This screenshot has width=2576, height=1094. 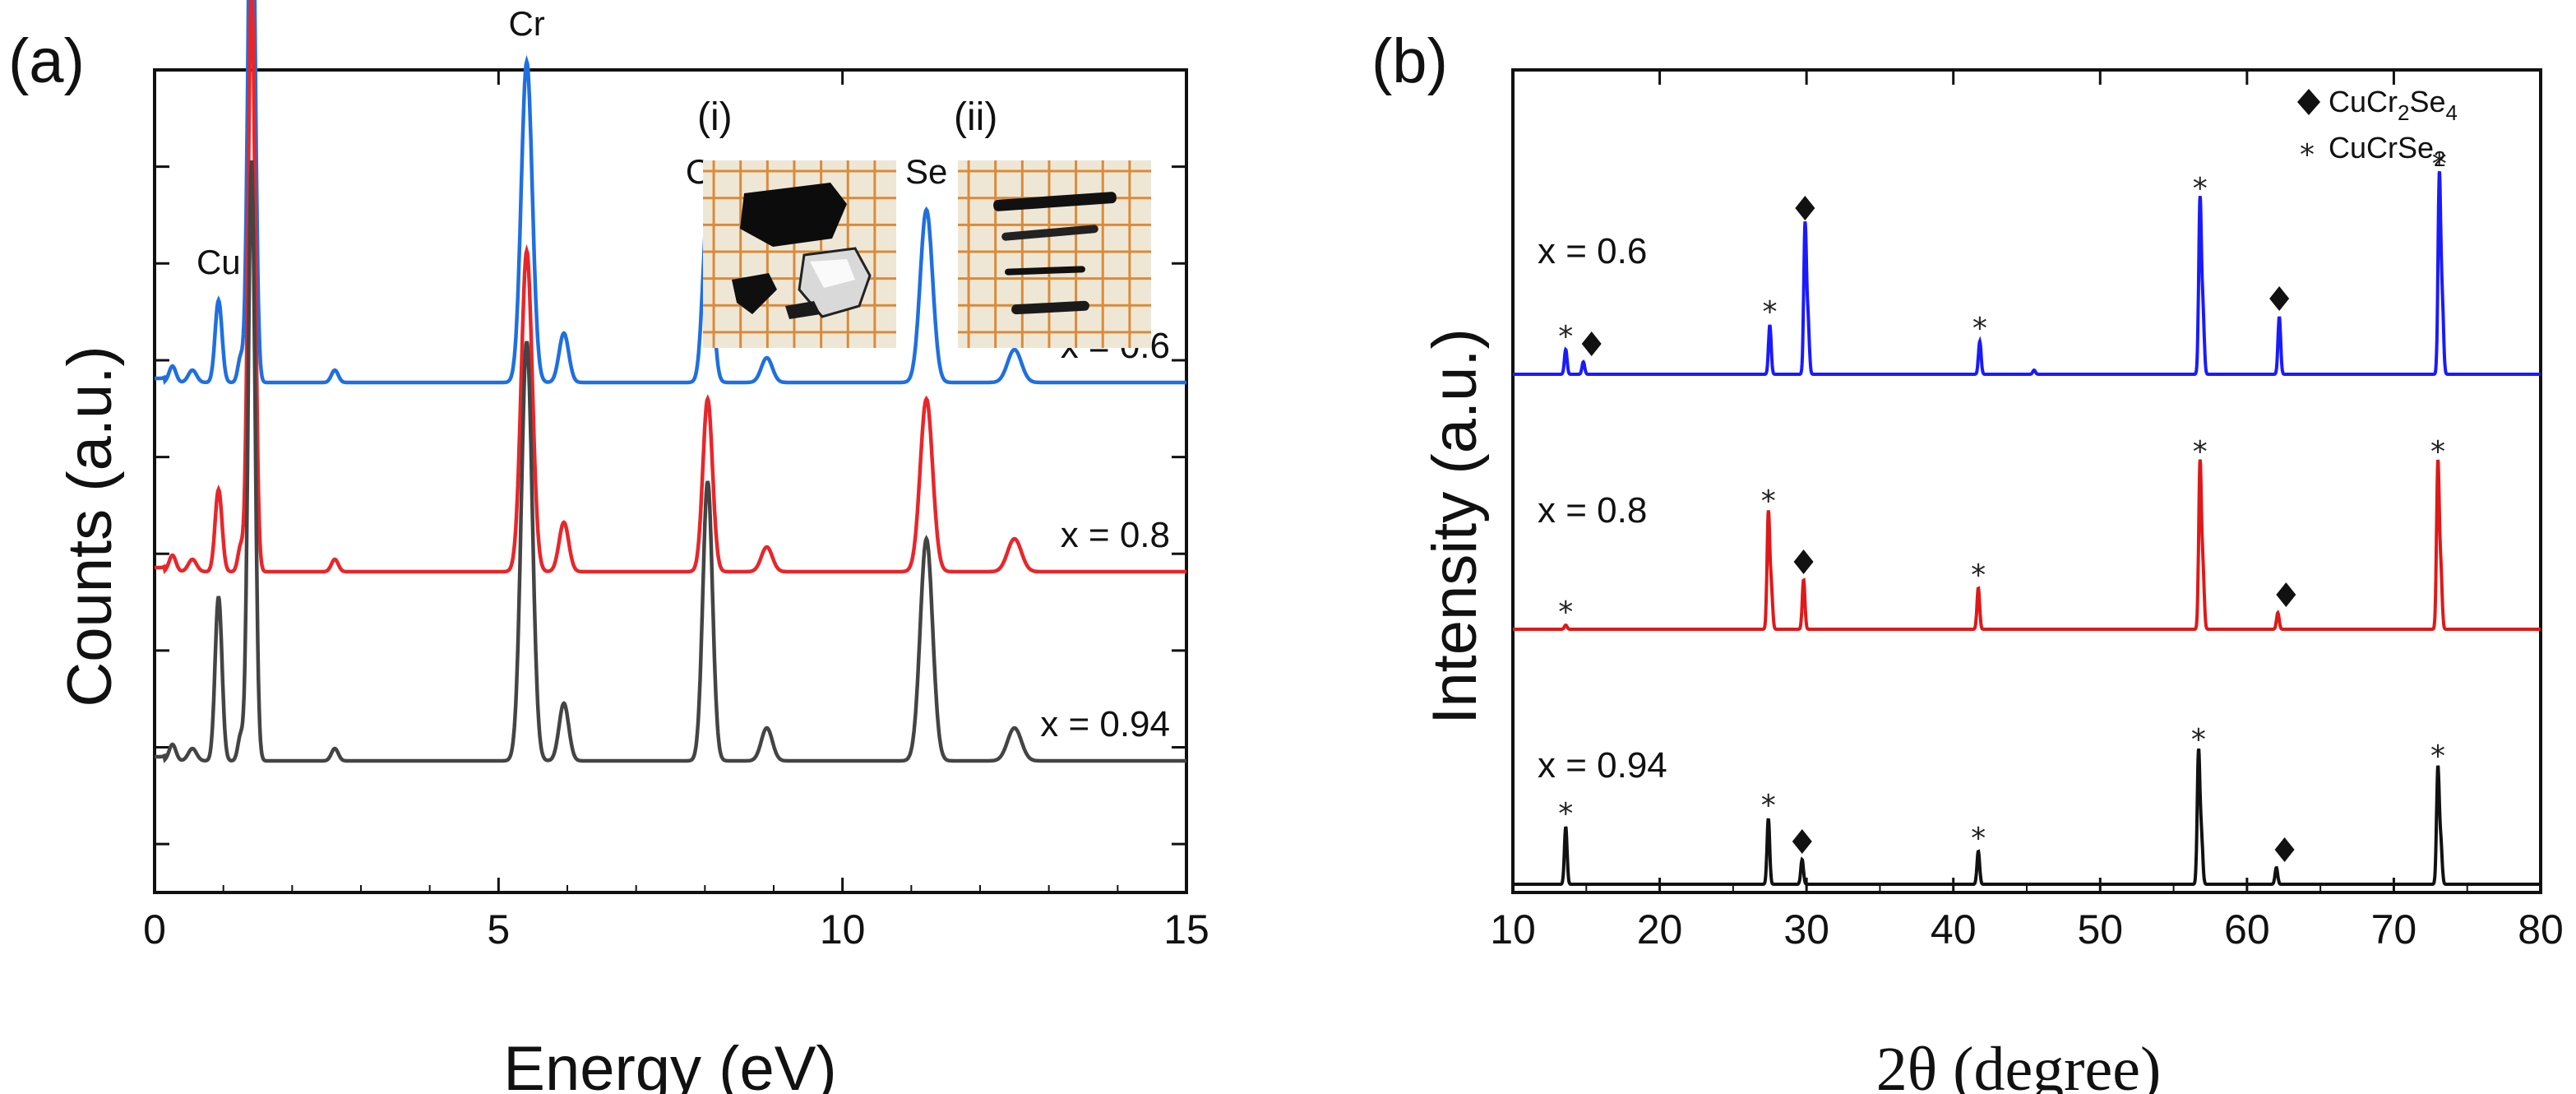 What do you see at coordinates (1602, 765) in the screenshot?
I see `b-series-label: x = 0.94` at bounding box center [1602, 765].